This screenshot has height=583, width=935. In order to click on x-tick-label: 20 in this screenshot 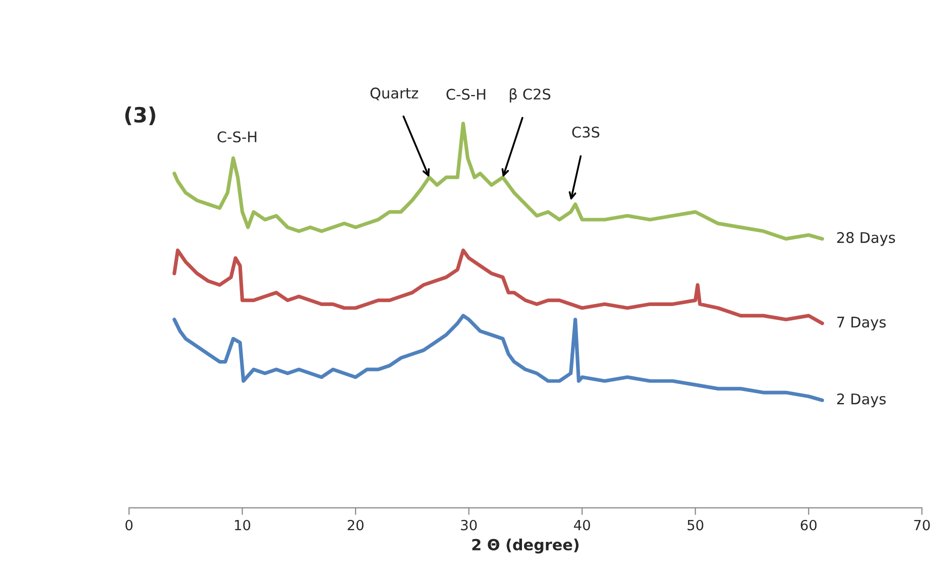, I will do `click(356, 525)`.